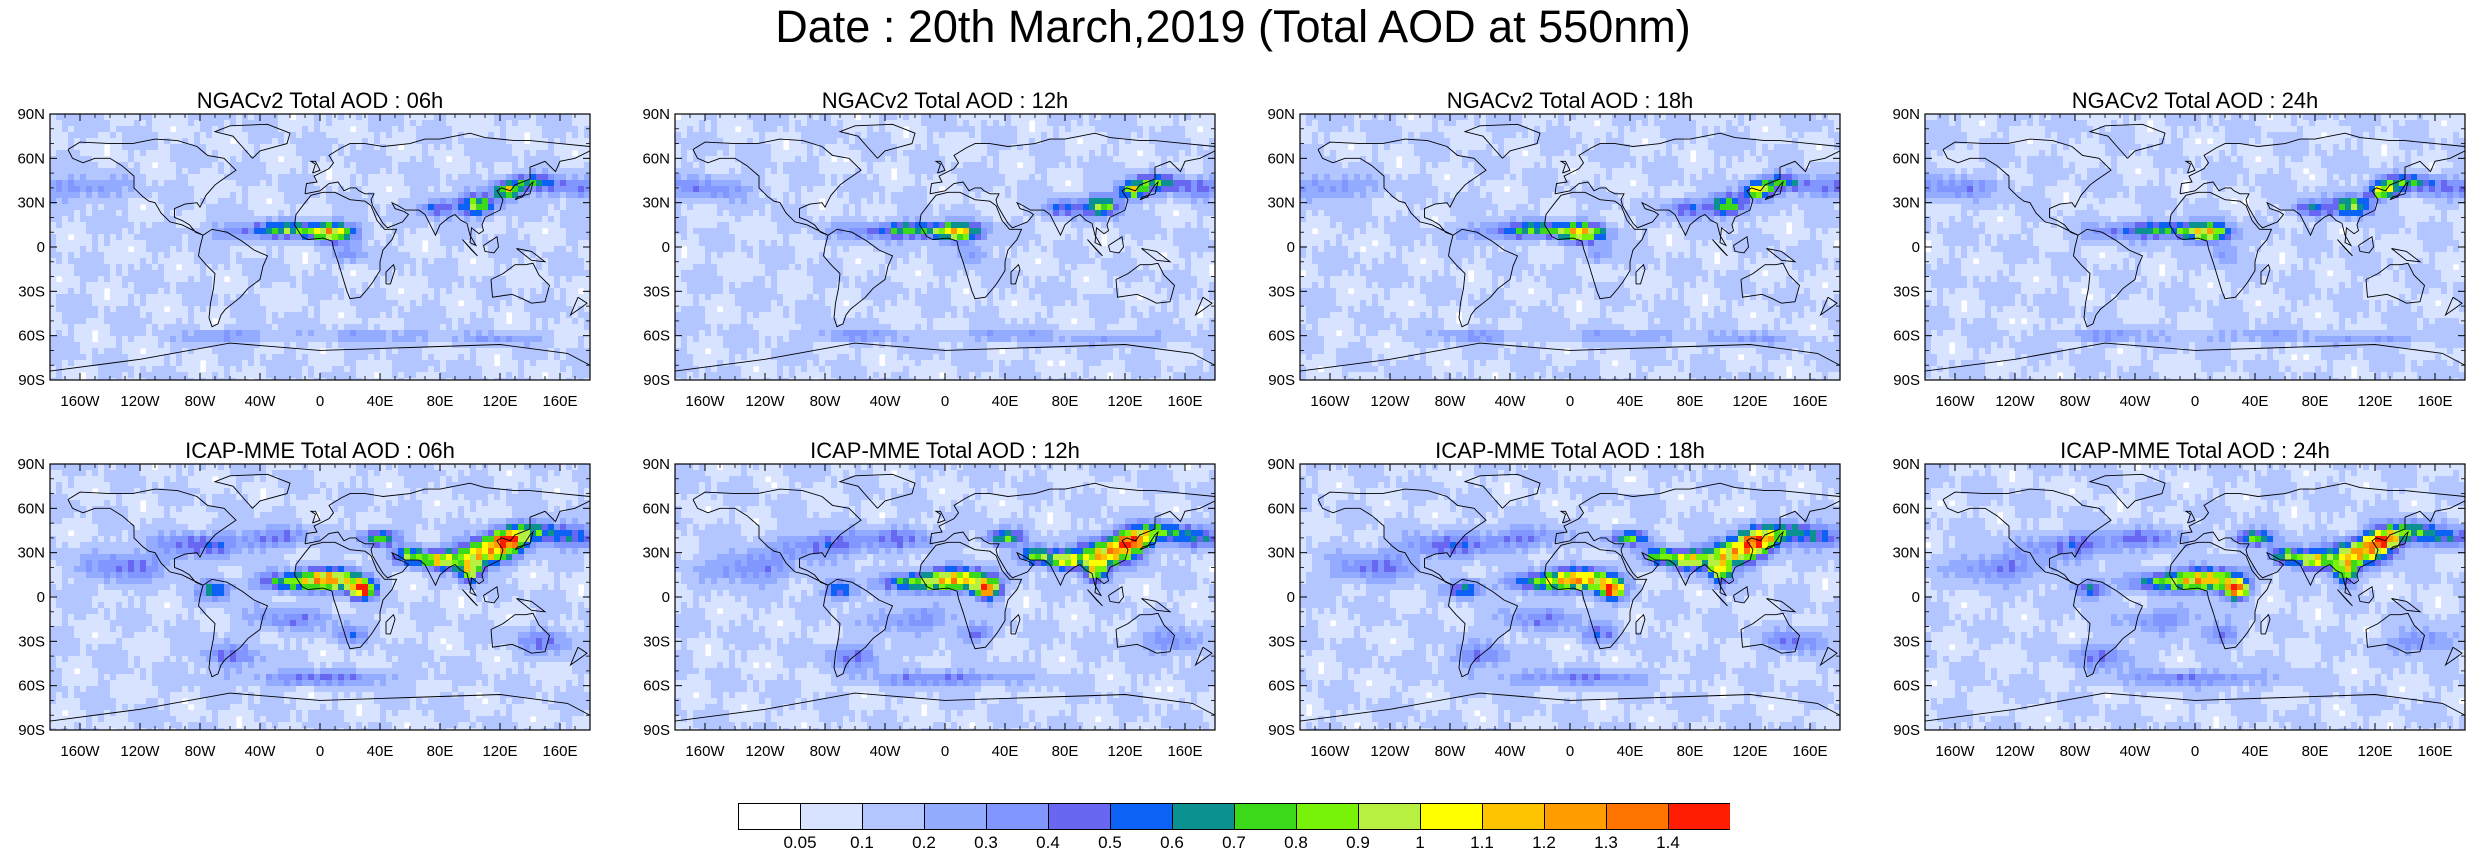 The image size is (2466, 853). Describe the element at coordinates (320, 451) in the screenshot. I see `panel-title: ICAP-MME Total AOD : 06h` at that location.